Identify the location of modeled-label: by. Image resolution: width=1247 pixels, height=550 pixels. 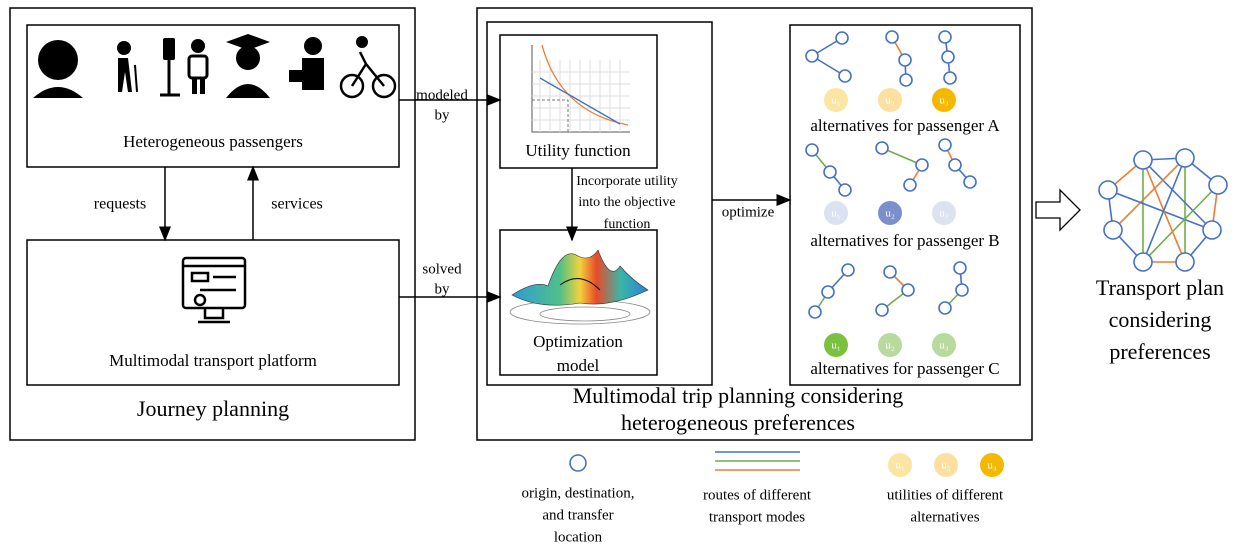
(443, 115).